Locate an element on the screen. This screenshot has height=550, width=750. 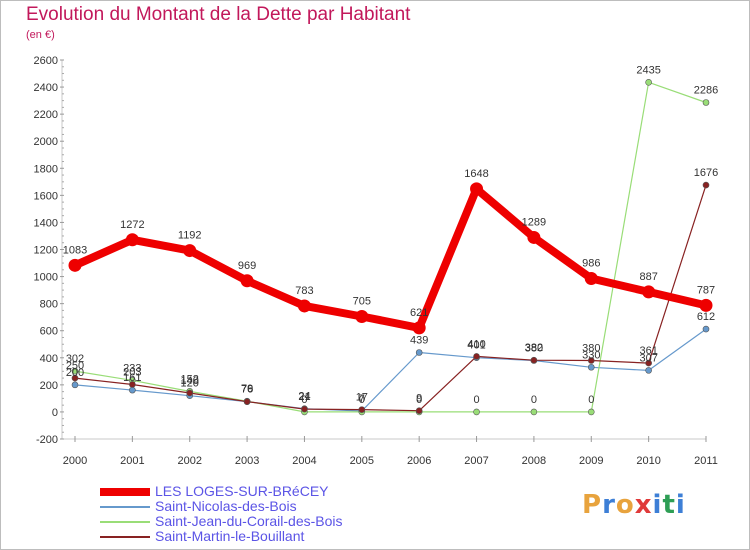
data-label: 1192 is located at coordinates (190, 236).